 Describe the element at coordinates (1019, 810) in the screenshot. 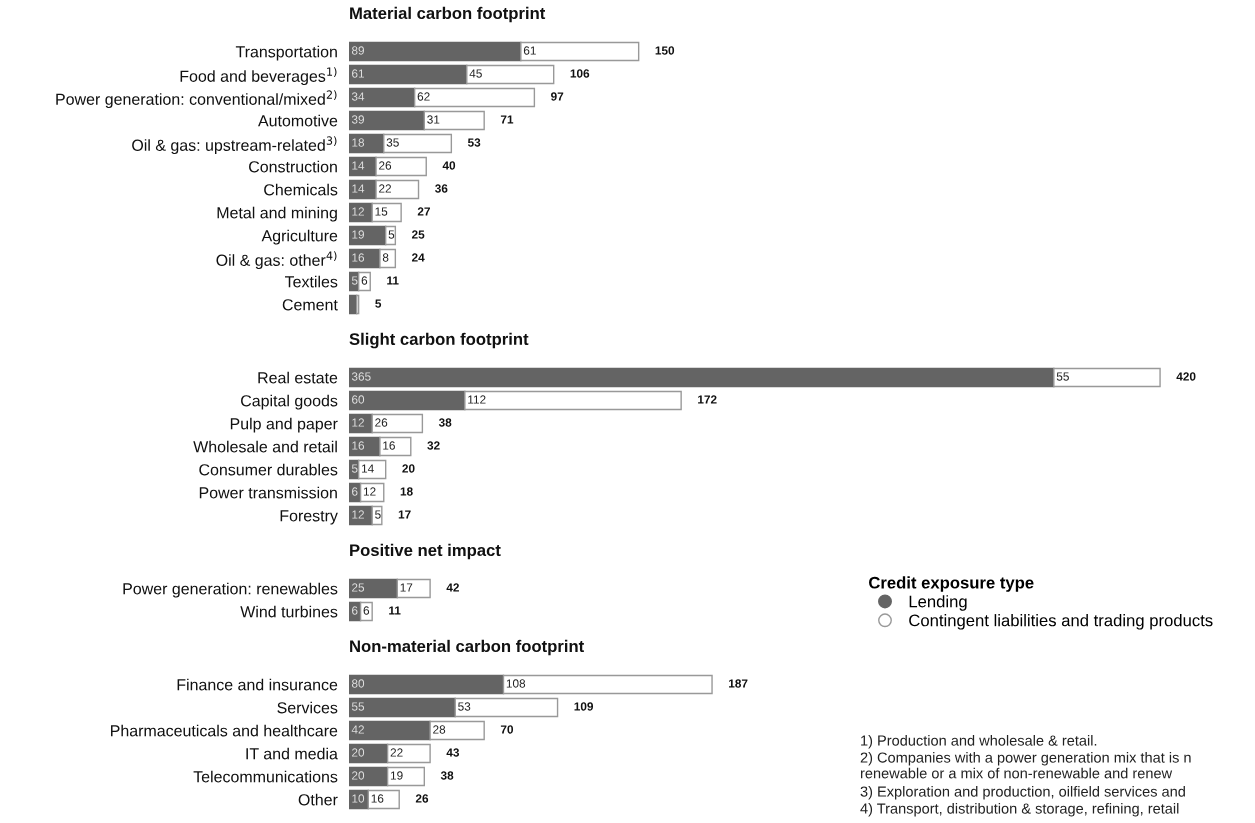

I see `text: 4) Transport, distribution & storage, refining, retail` at that location.